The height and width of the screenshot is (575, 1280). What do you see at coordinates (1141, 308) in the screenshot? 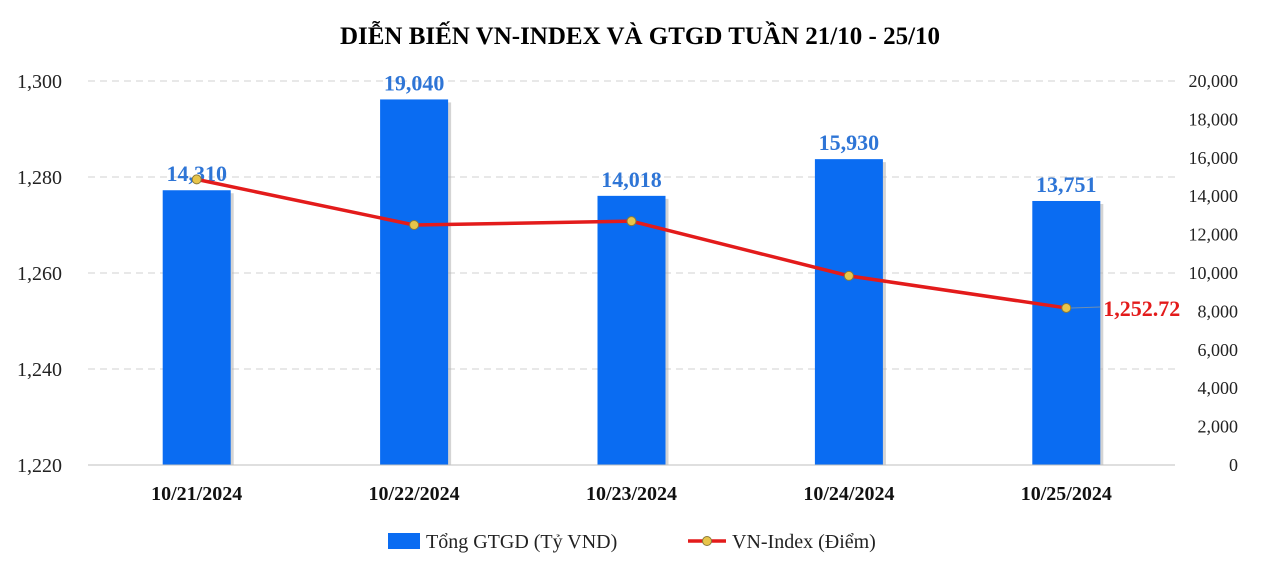
I see `vn-index-last-label: 1,252.72` at bounding box center [1141, 308].